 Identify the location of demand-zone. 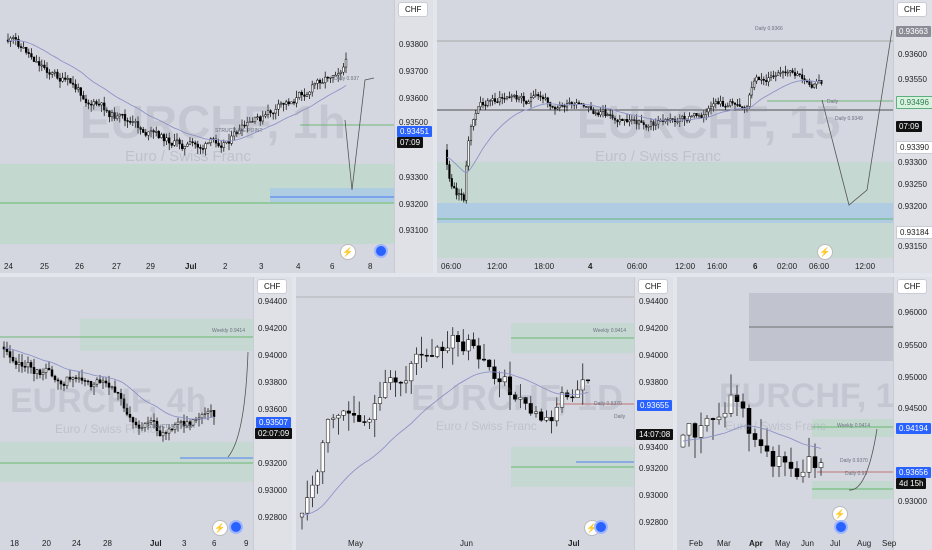
(127, 462).